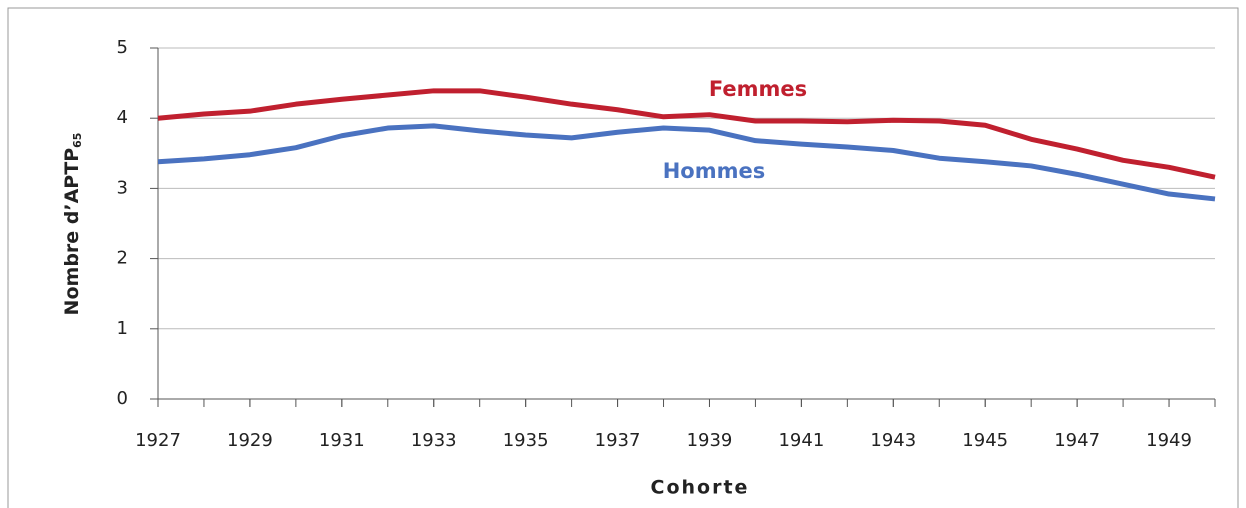  Describe the element at coordinates (434, 440) in the screenshot. I see `x-tick-label: 1933` at that location.